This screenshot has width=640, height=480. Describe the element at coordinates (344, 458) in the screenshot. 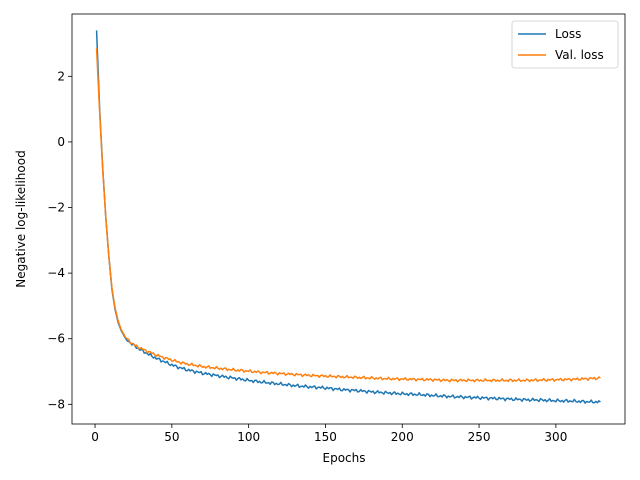

I see `x-axis-label: Epochs` at that location.